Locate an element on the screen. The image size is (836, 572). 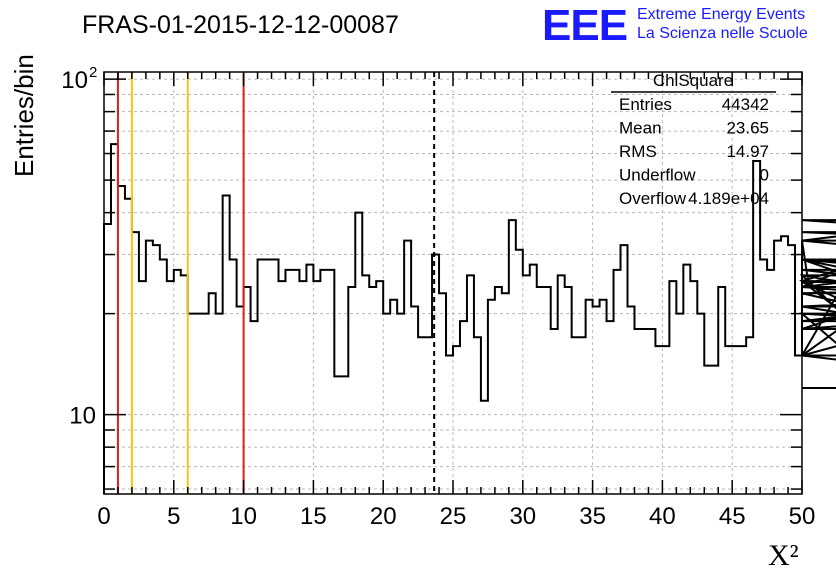
x-tick-label: 45 is located at coordinates (732, 516).